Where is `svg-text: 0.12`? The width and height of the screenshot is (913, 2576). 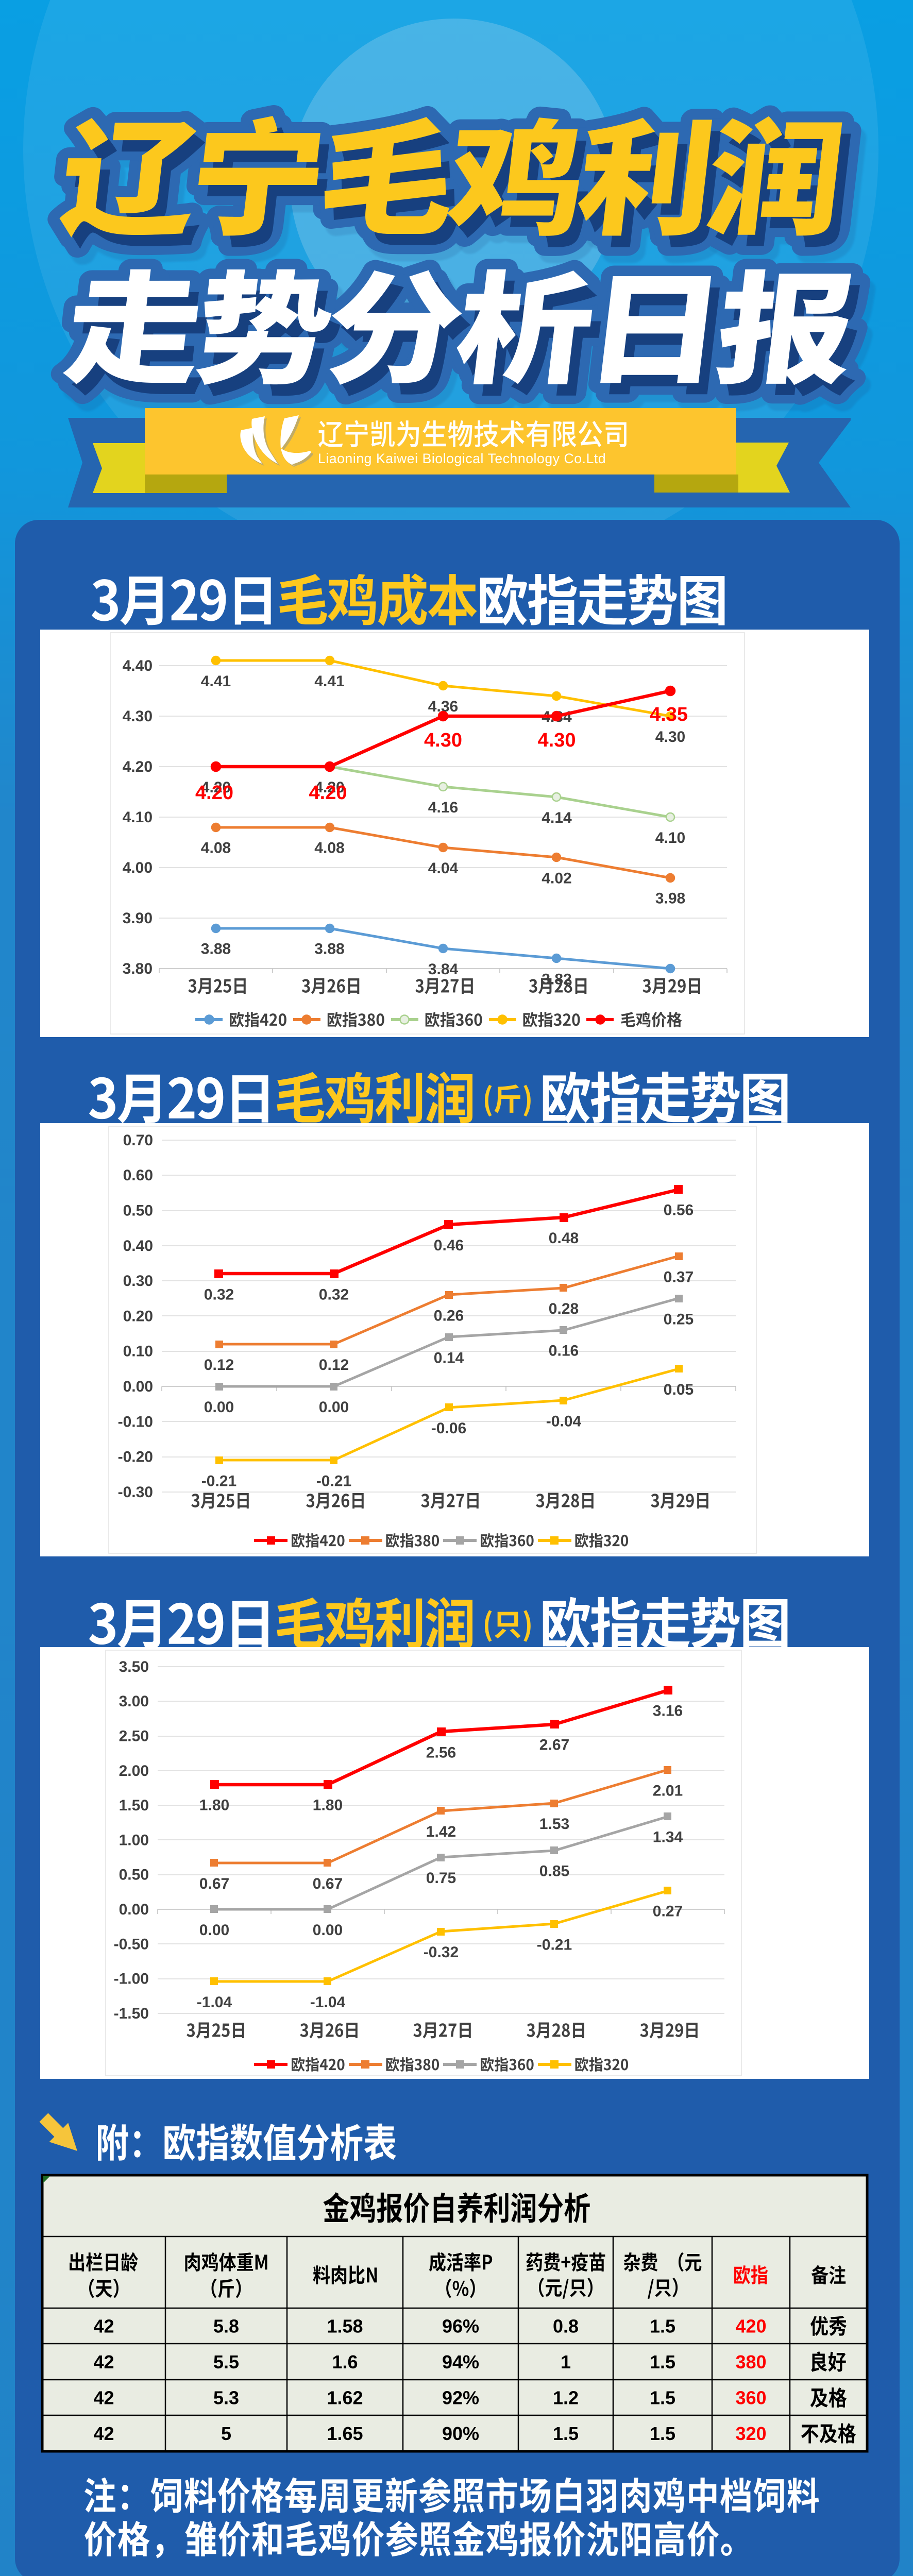
svg-text: 0.12 is located at coordinates (334, 1365).